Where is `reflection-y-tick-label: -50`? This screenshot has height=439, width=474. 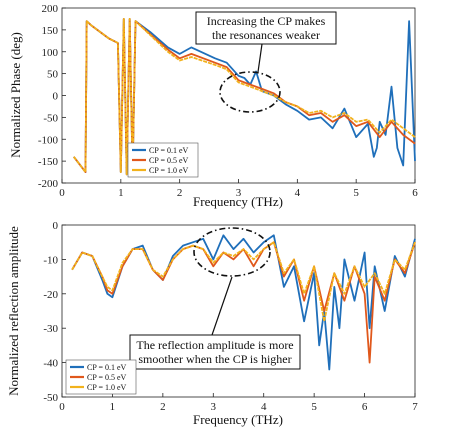
reflection-y-tick-label: -50 is located at coordinates (50, 398).